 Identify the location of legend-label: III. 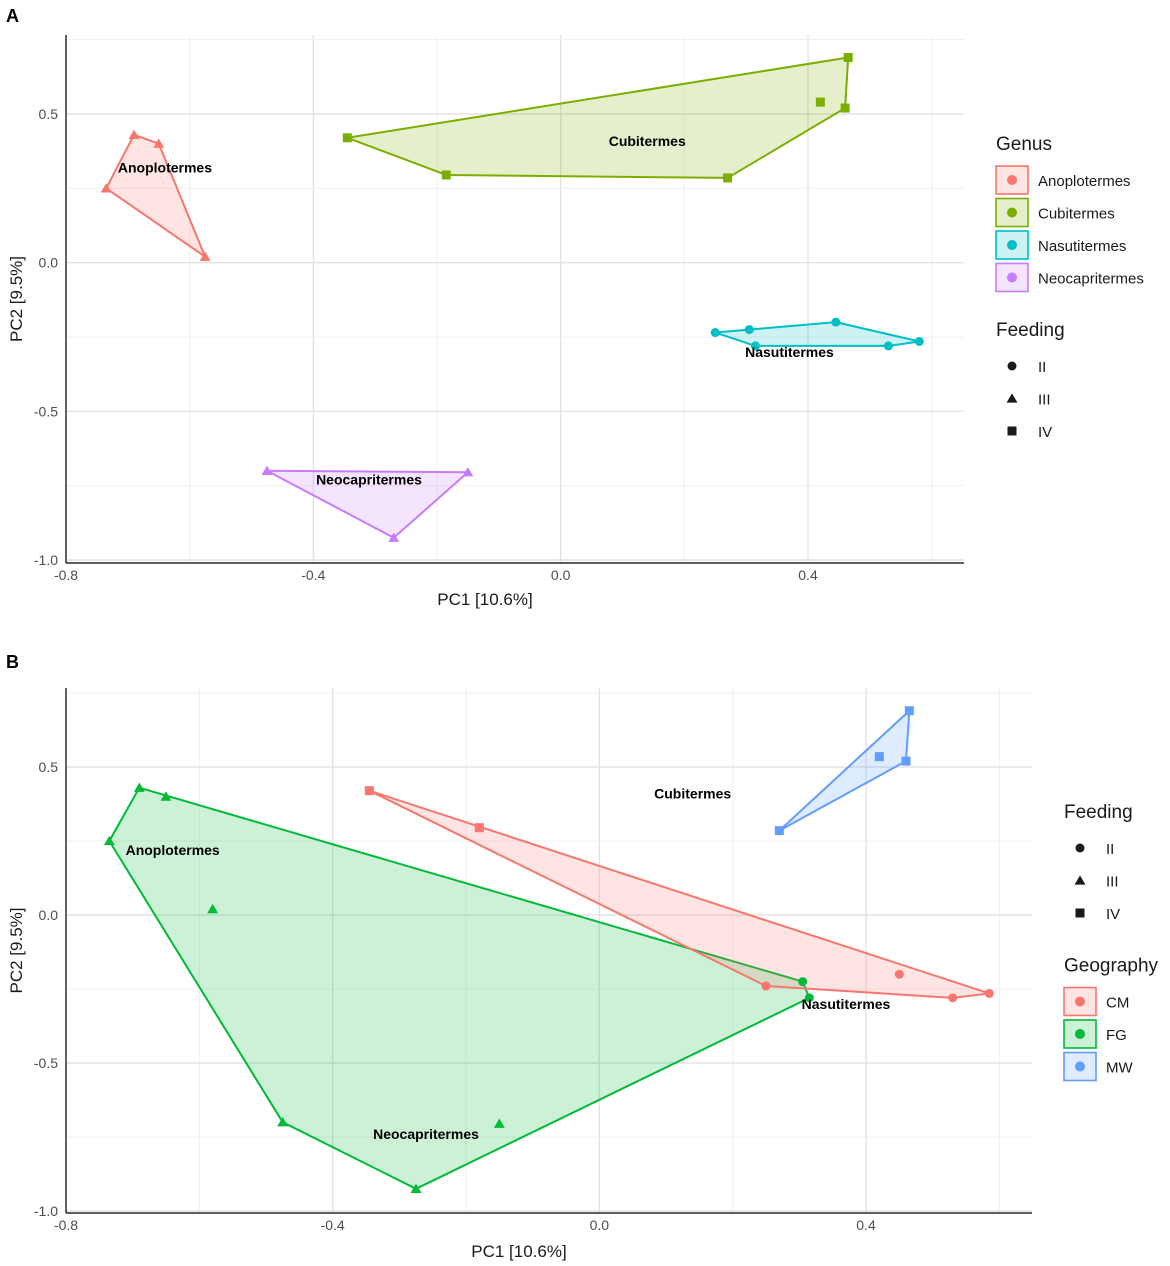
(1044, 400).